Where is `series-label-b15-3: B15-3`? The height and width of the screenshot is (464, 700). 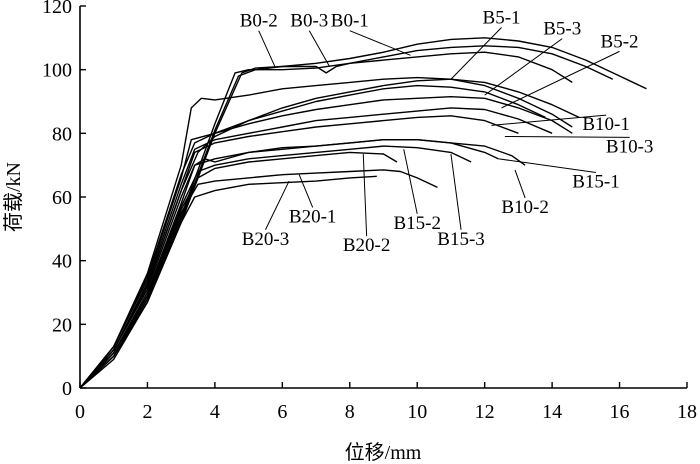 series-label-b15-3: B15-3 is located at coordinates (461, 239).